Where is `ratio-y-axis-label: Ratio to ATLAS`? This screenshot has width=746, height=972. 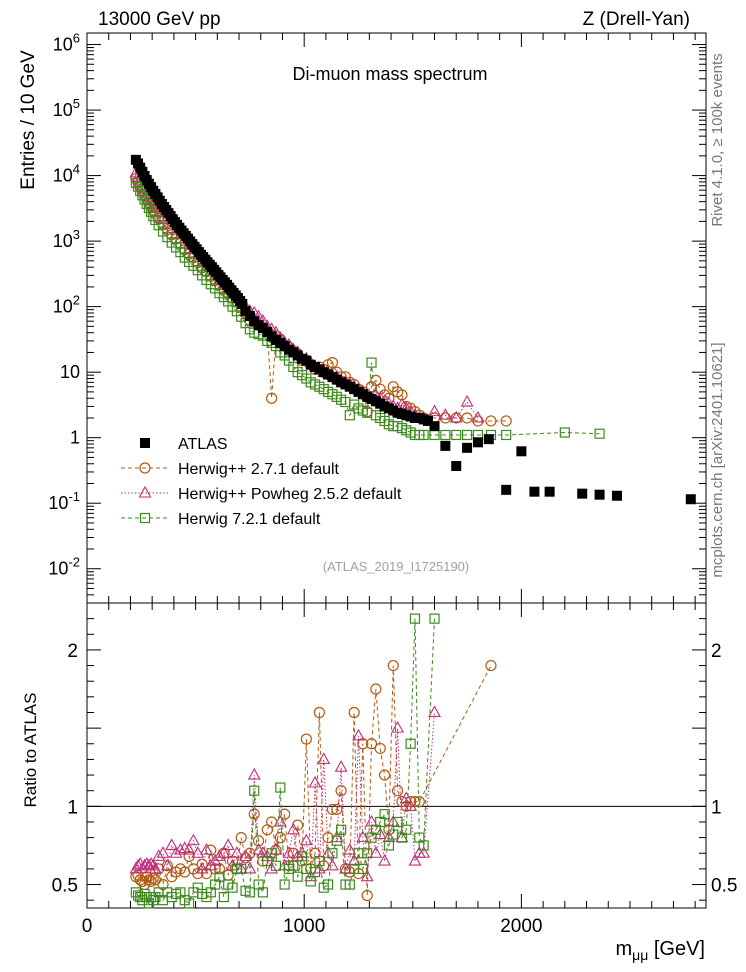
ratio-y-axis-label: Ratio to ATLAS is located at coordinates (30, 750).